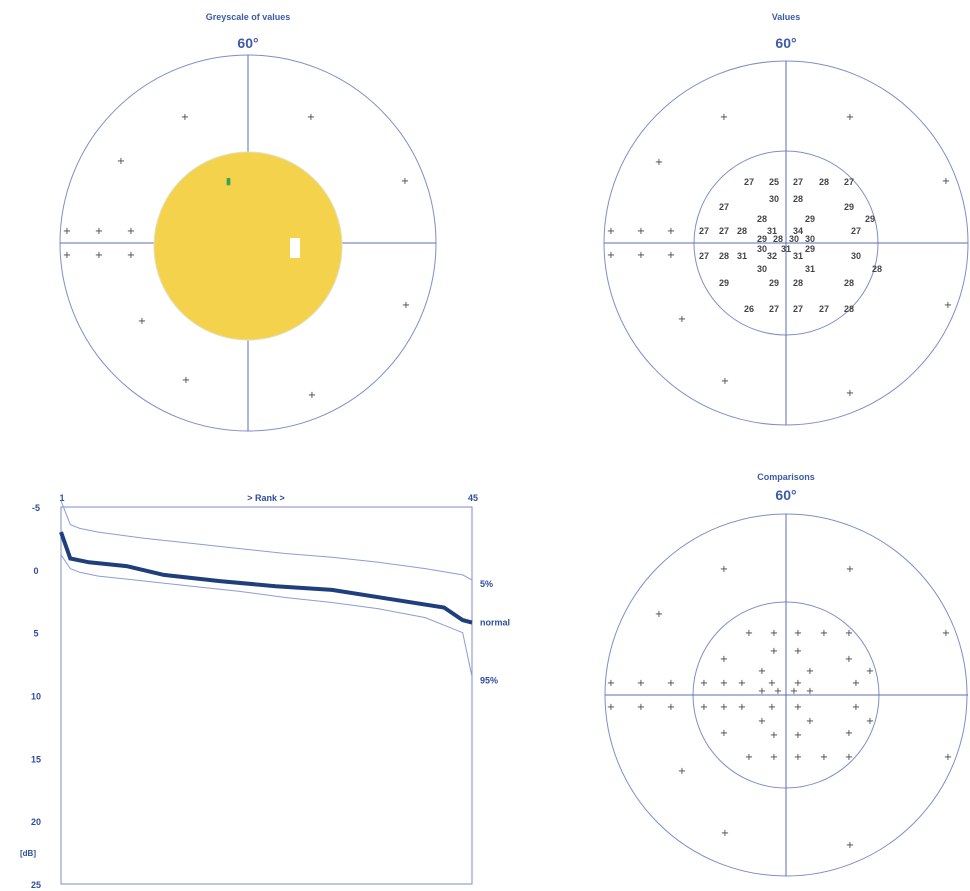  Describe the element at coordinates (36, 822) in the screenshot. I see `rank-y-tick-label: 20` at that location.